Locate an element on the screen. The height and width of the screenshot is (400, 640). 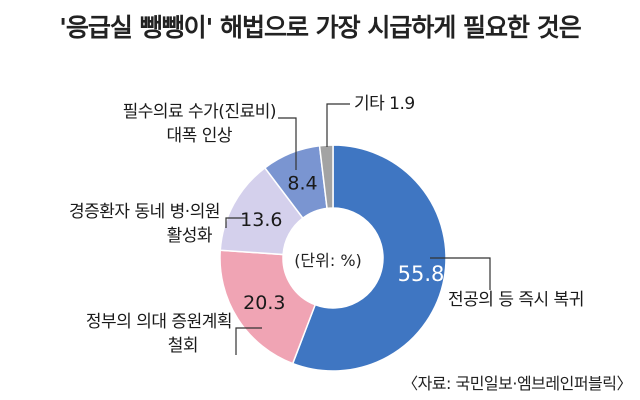
label-withdraw-increase-line1: 정부의 의대 증원계획 is located at coordinates (159, 322).